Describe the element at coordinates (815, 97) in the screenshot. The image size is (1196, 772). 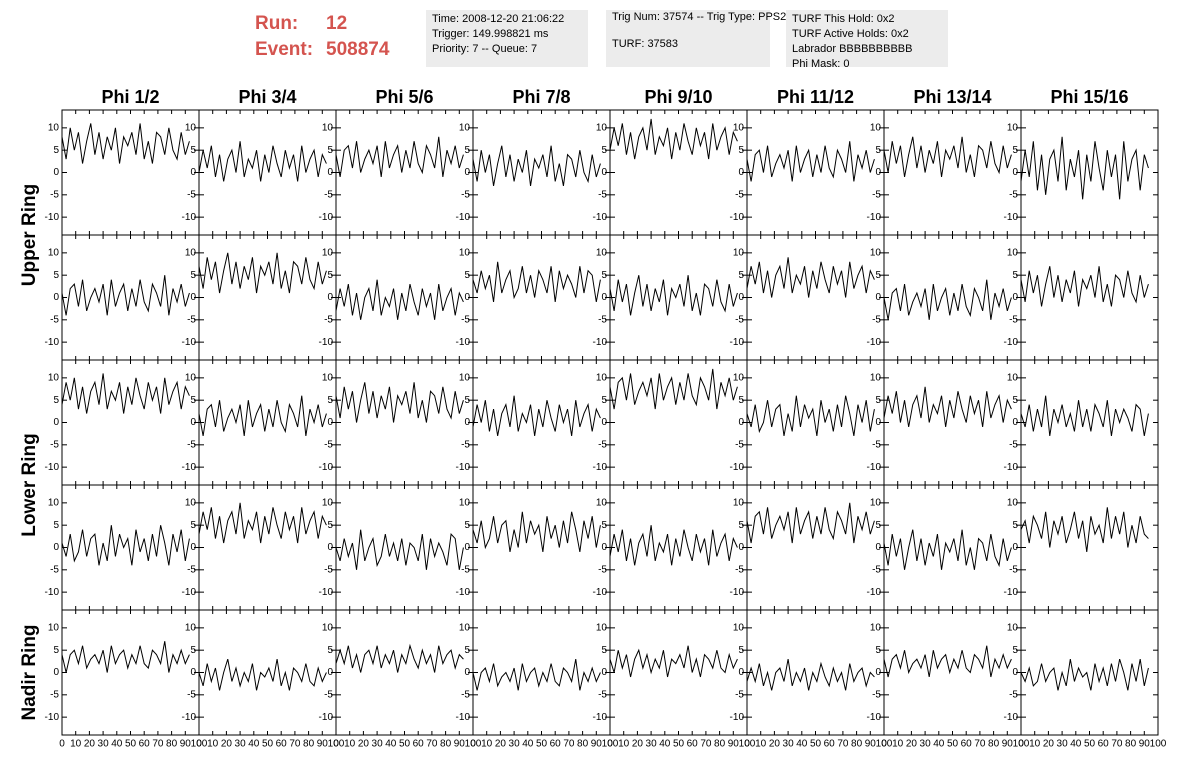
I see `column-header: Phi 11/12` at that location.